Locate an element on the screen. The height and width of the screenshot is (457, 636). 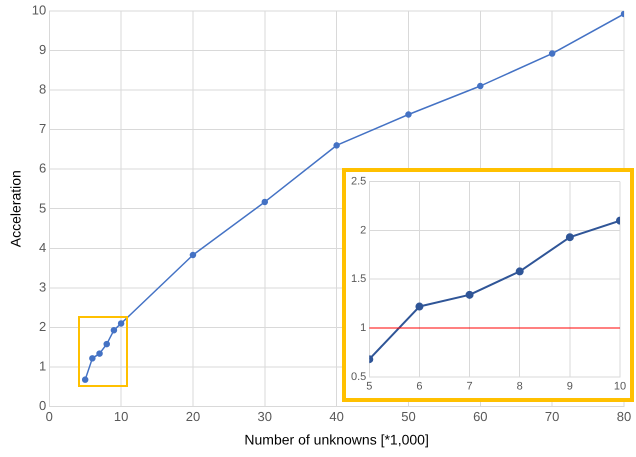
x-tick-label: 40 is located at coordinates (336, 416).